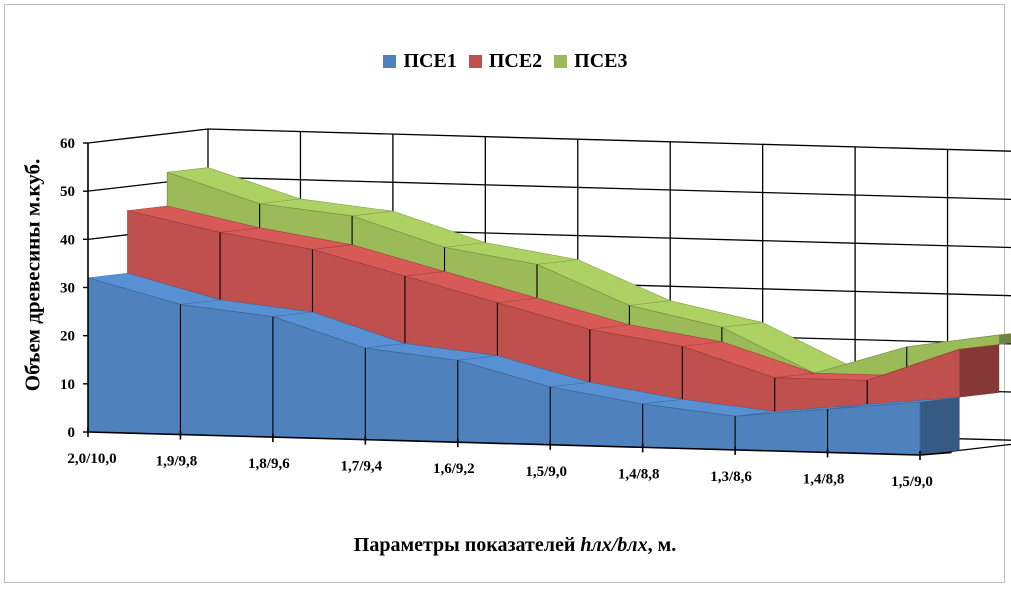 Image resolution: width=1011 pixels, height=589 pixels. Describe the element at coordinates (177, 462) in the screenshot. I see `x-tick-label-1: 1,9/9,8` at that location.